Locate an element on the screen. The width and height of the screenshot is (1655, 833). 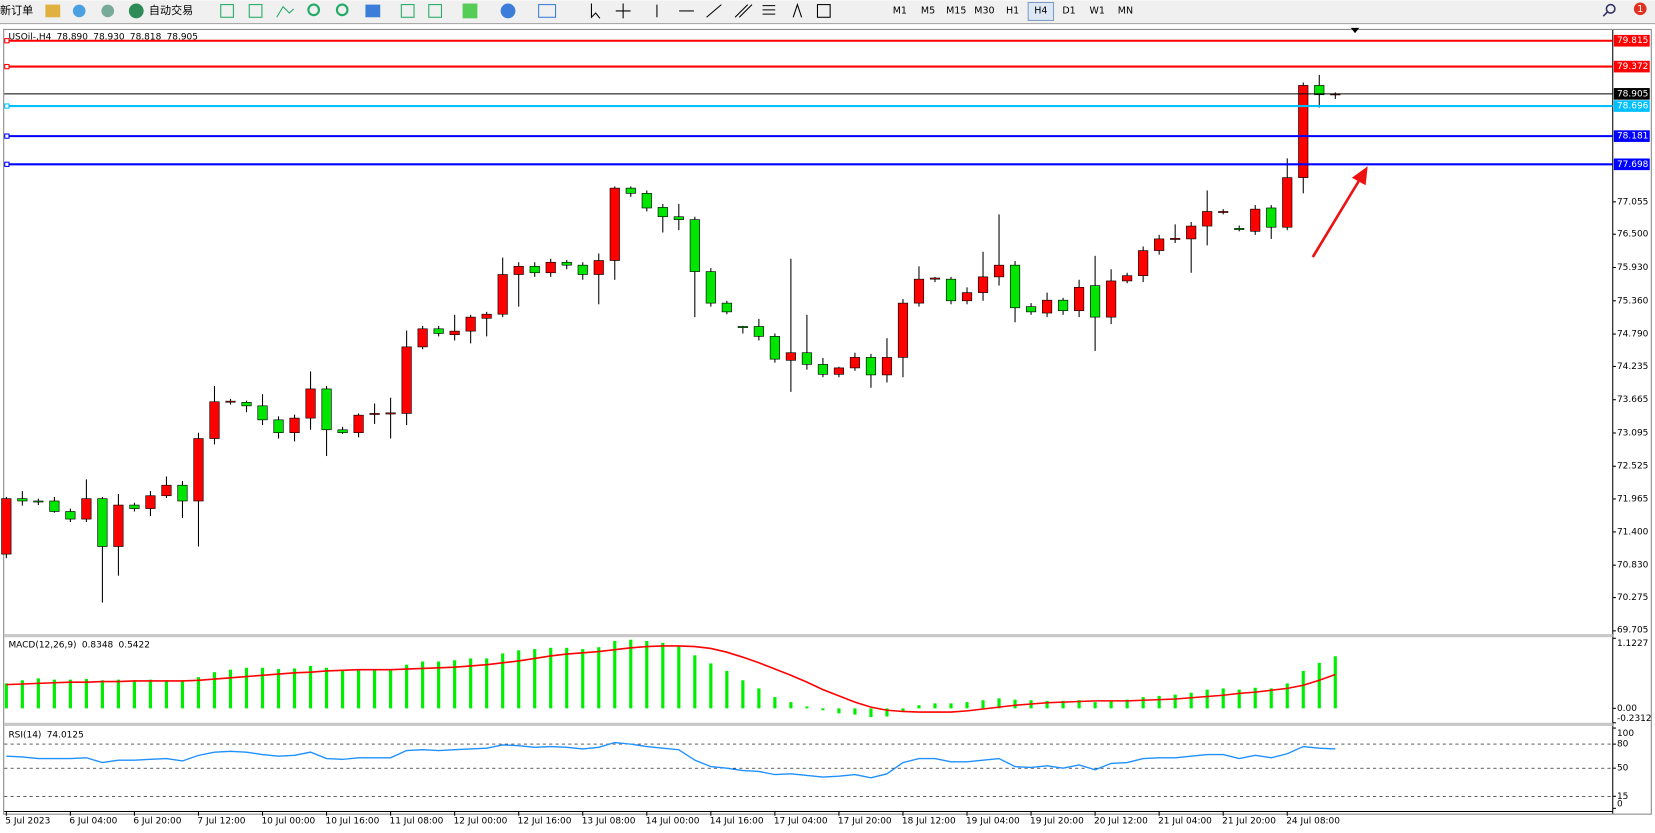
search-icon is located at coordinates (1609, 10).